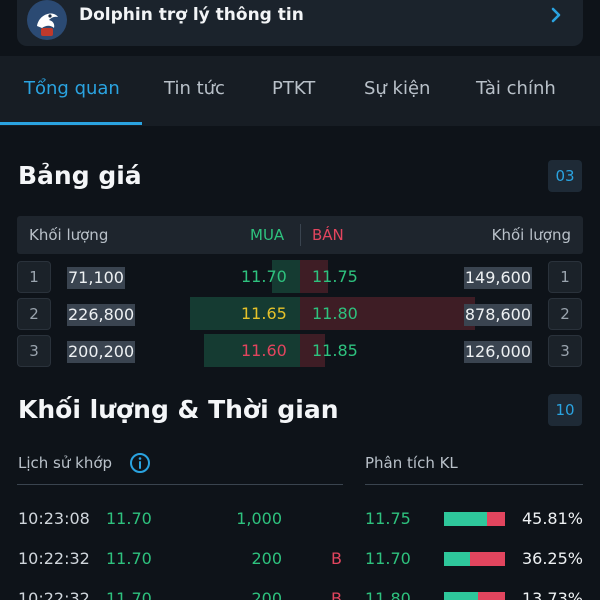 This screenshot has width=600, height=600. Describe the element at coordinates (497, 352) in the screenshot. I see `ask-volume: 126,000` at that location.